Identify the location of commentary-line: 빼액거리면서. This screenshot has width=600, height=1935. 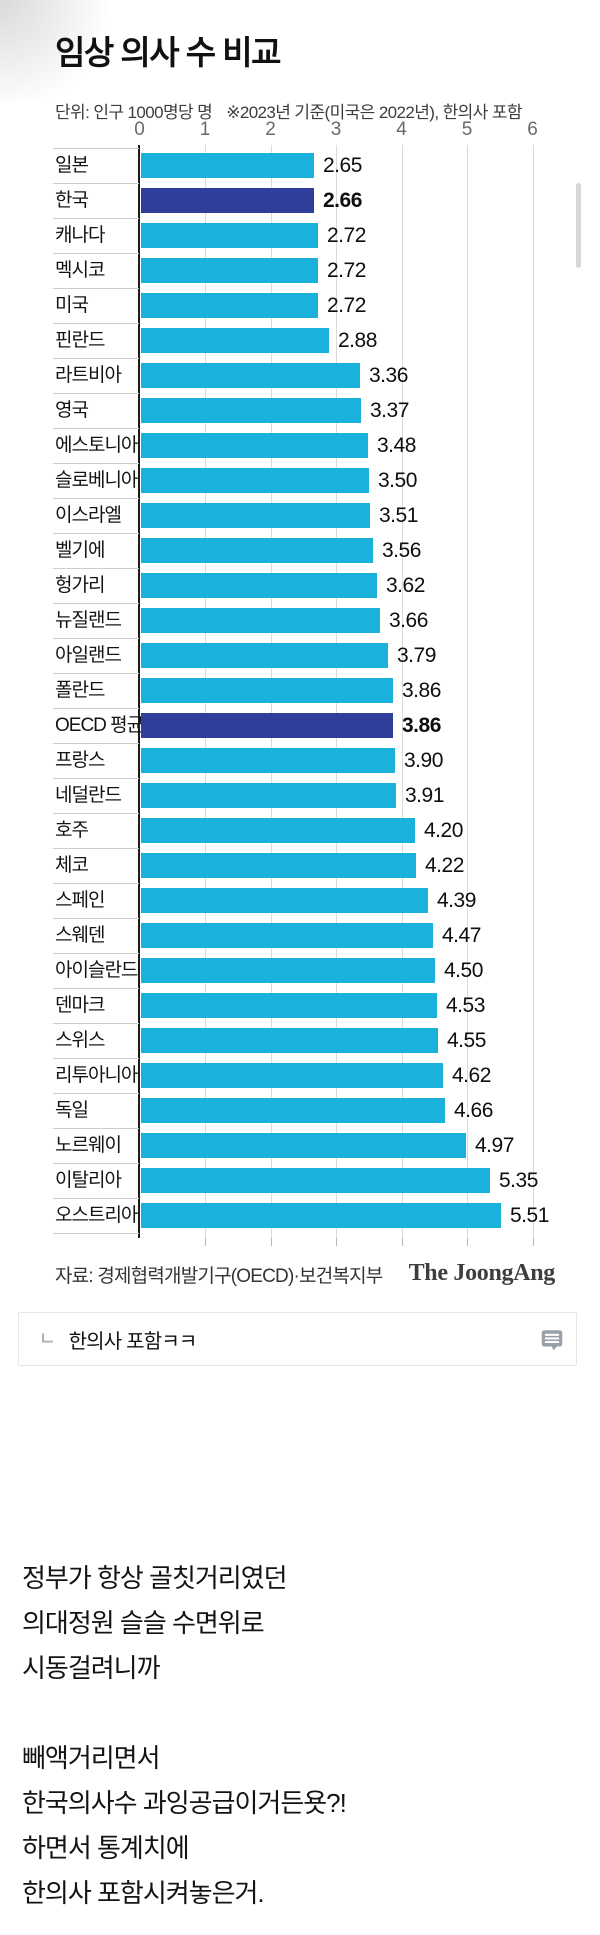
(91, 1758).